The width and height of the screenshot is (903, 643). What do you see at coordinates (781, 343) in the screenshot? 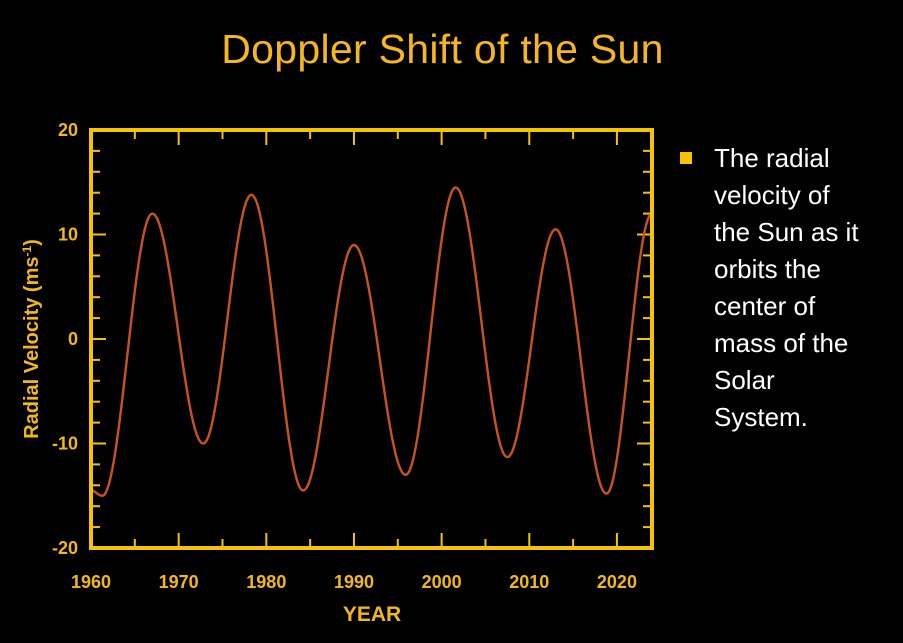
I see `bullet-line: mass of the` at bounding box center [781, 343].